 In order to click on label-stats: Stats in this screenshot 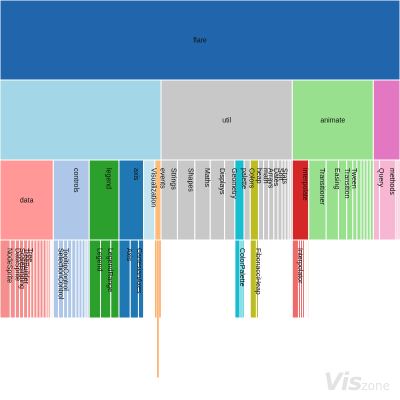, I will do `click(284, 176)`.